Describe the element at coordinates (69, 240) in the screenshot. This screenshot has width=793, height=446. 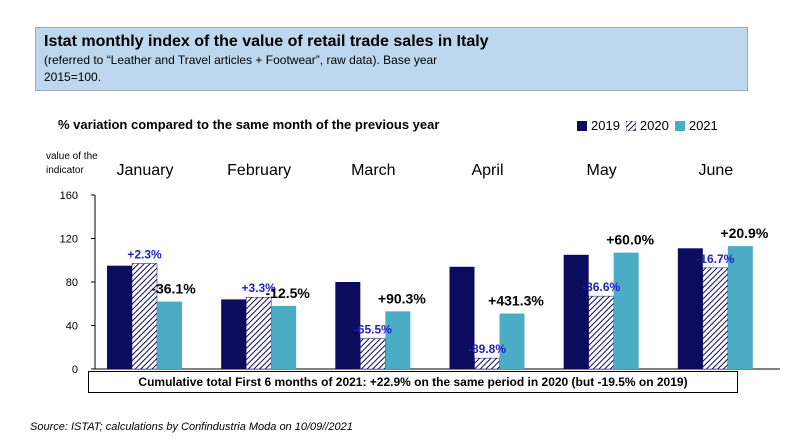
I see `y-tick-label: 120` at that location.